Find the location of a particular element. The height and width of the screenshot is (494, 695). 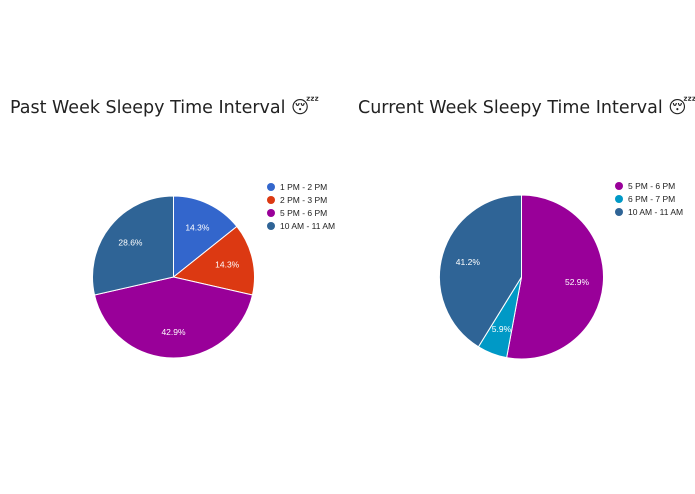

past-week-legend-label-4: 10 AM - 11 AM is located at coordinates (307, 226).